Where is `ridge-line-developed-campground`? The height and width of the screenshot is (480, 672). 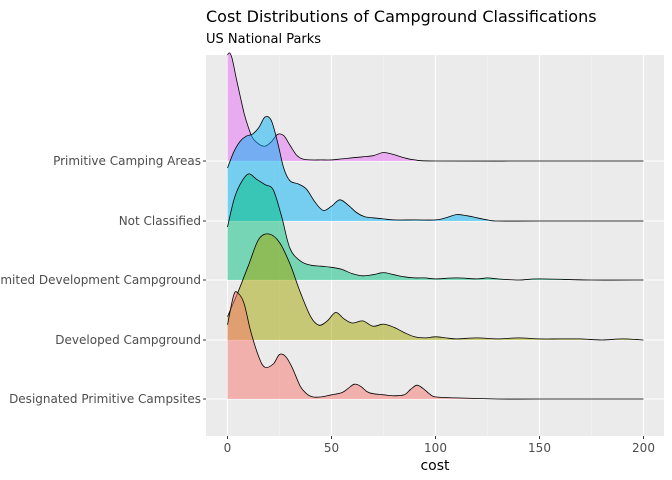 ridge-line-developed-campground is located at coordinates (435, 287).